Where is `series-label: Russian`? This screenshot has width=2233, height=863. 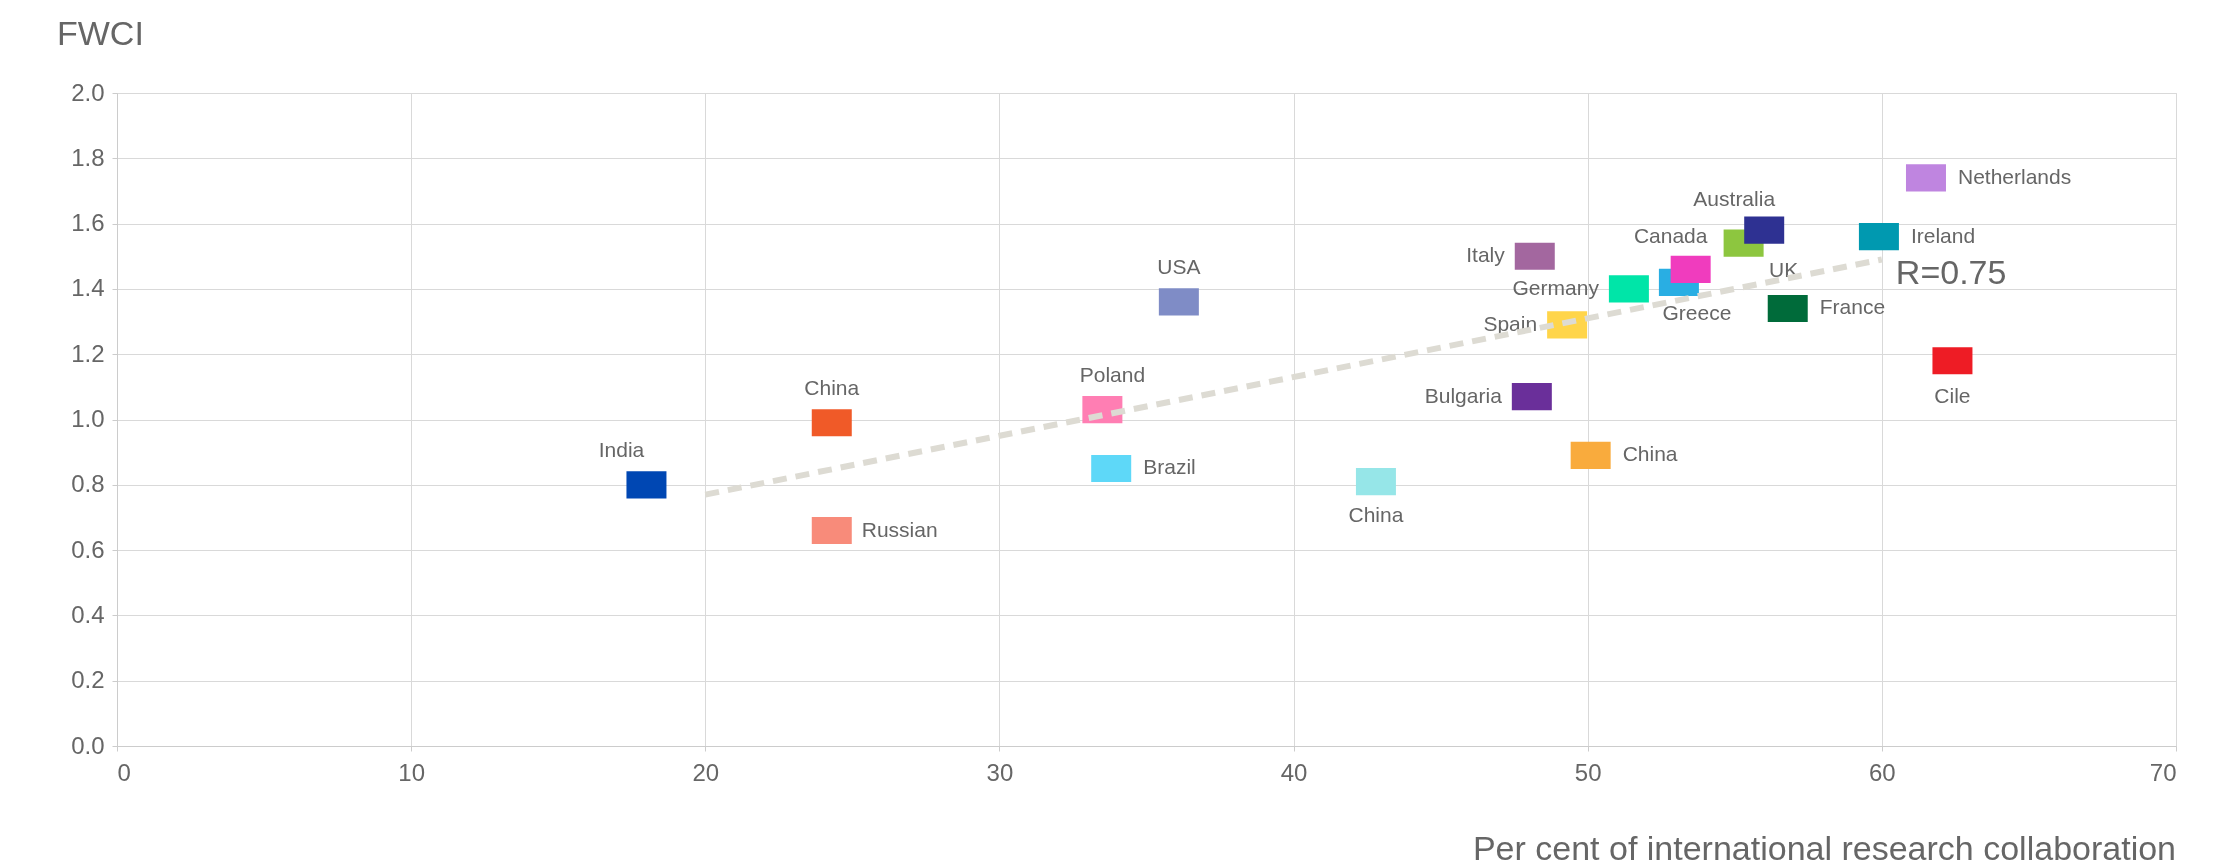
series-label: Russian is located at coordinates (899, 529).